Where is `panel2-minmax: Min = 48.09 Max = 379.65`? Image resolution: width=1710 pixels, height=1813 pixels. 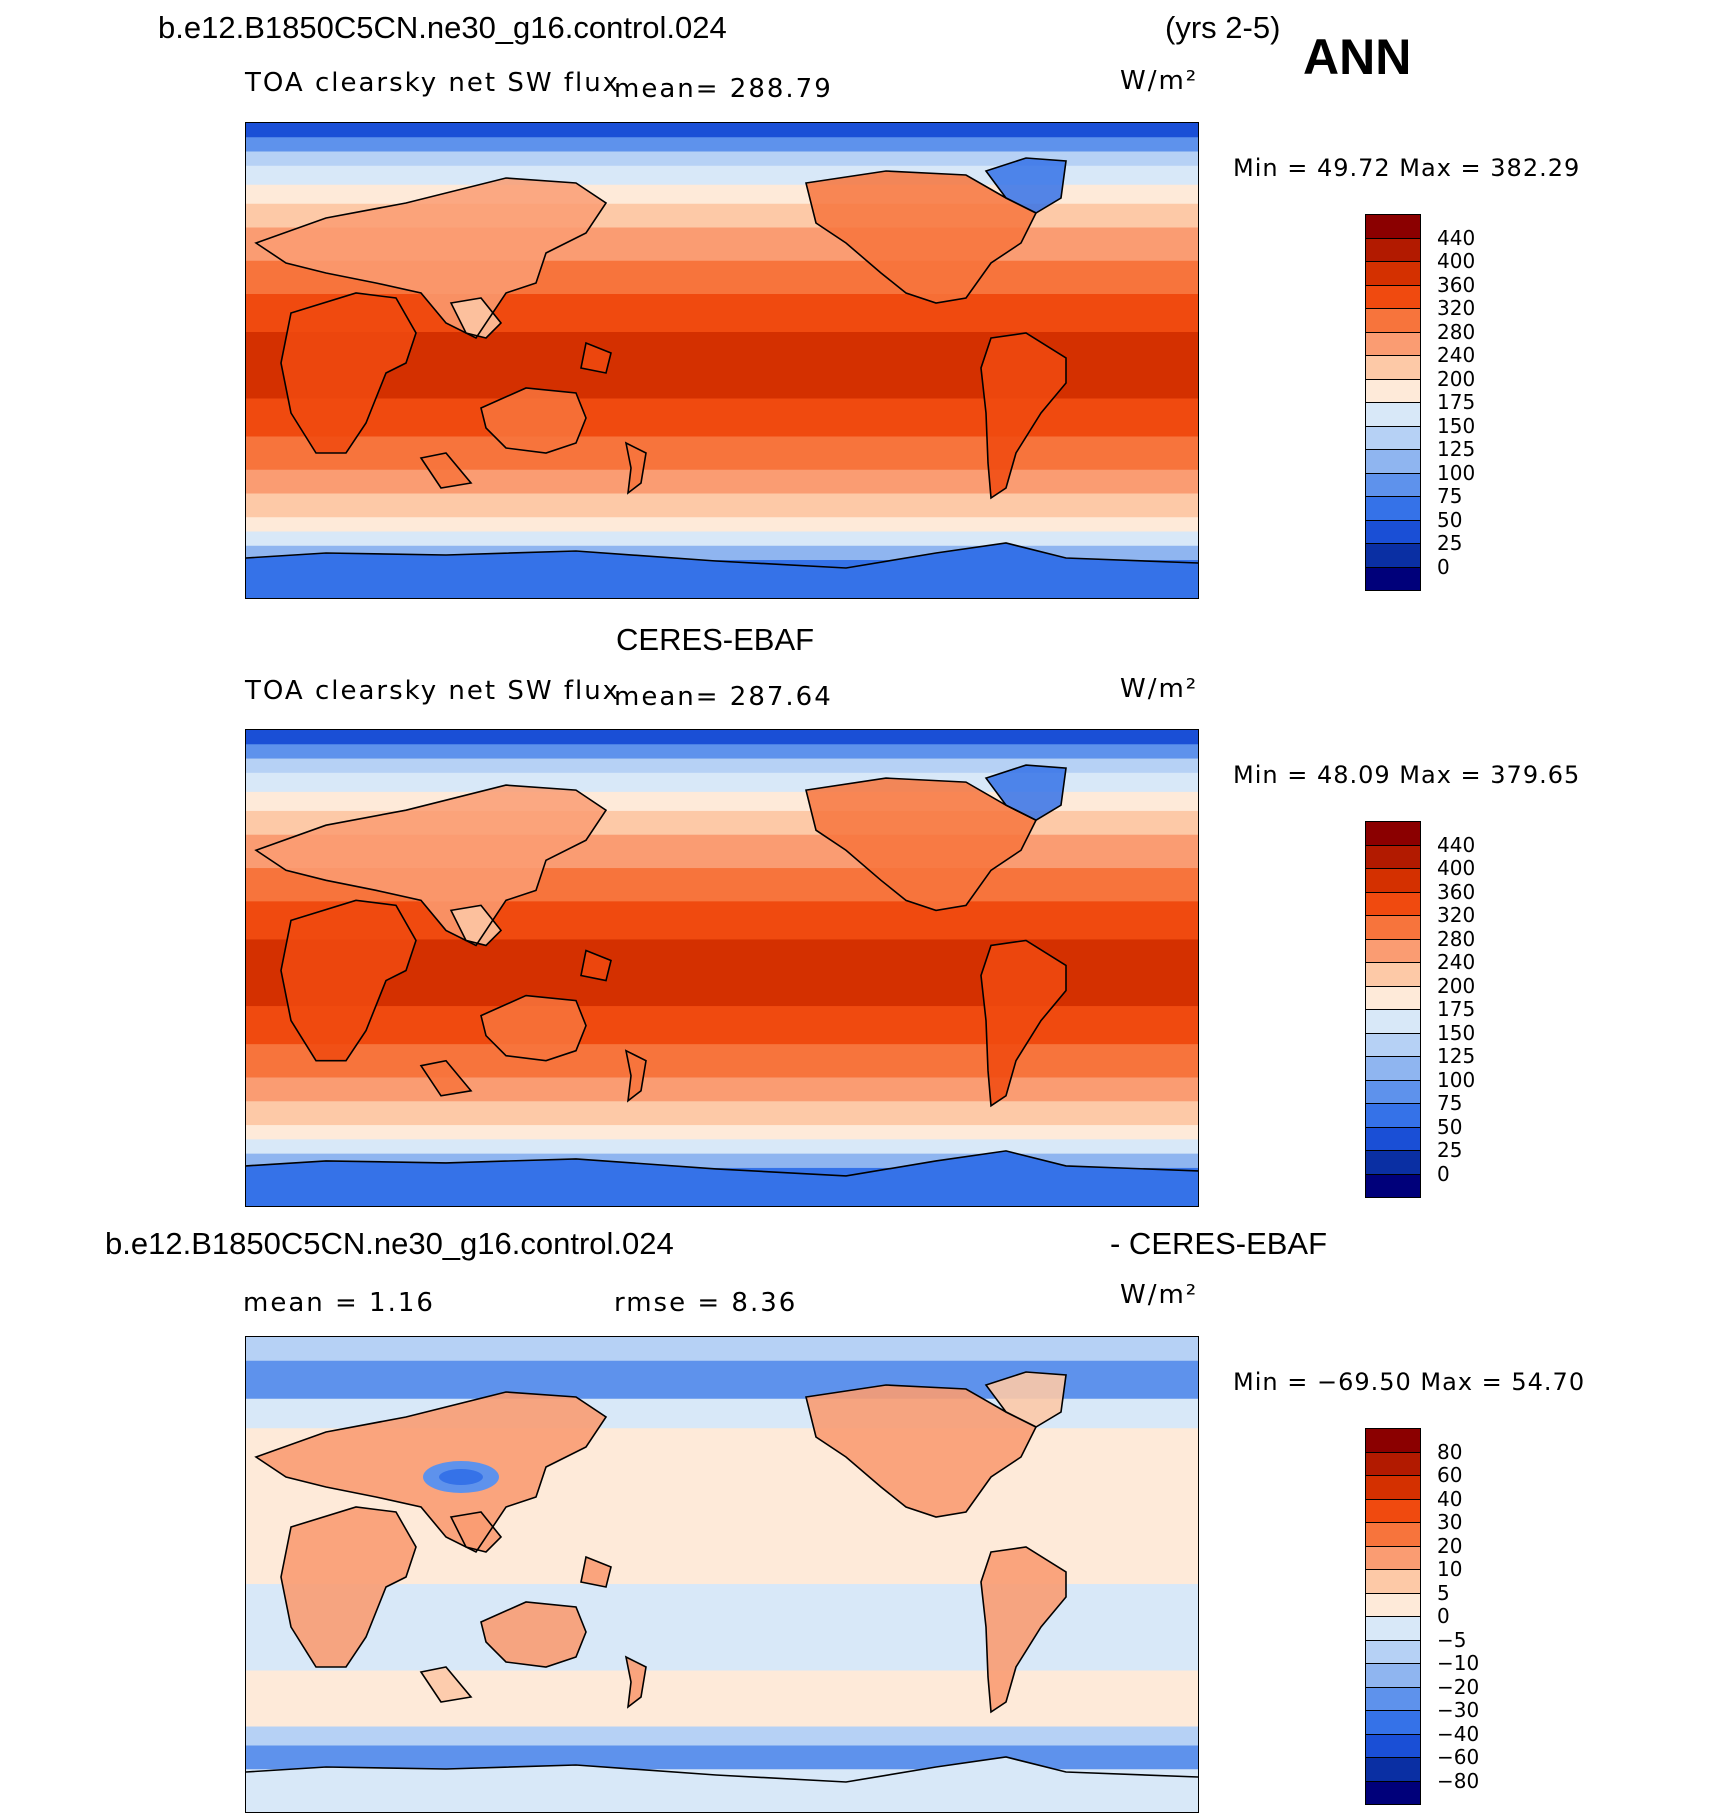
panel2-minmax: Min = 48.09 Max = 379.65 is located at coordinates (1407, 775).